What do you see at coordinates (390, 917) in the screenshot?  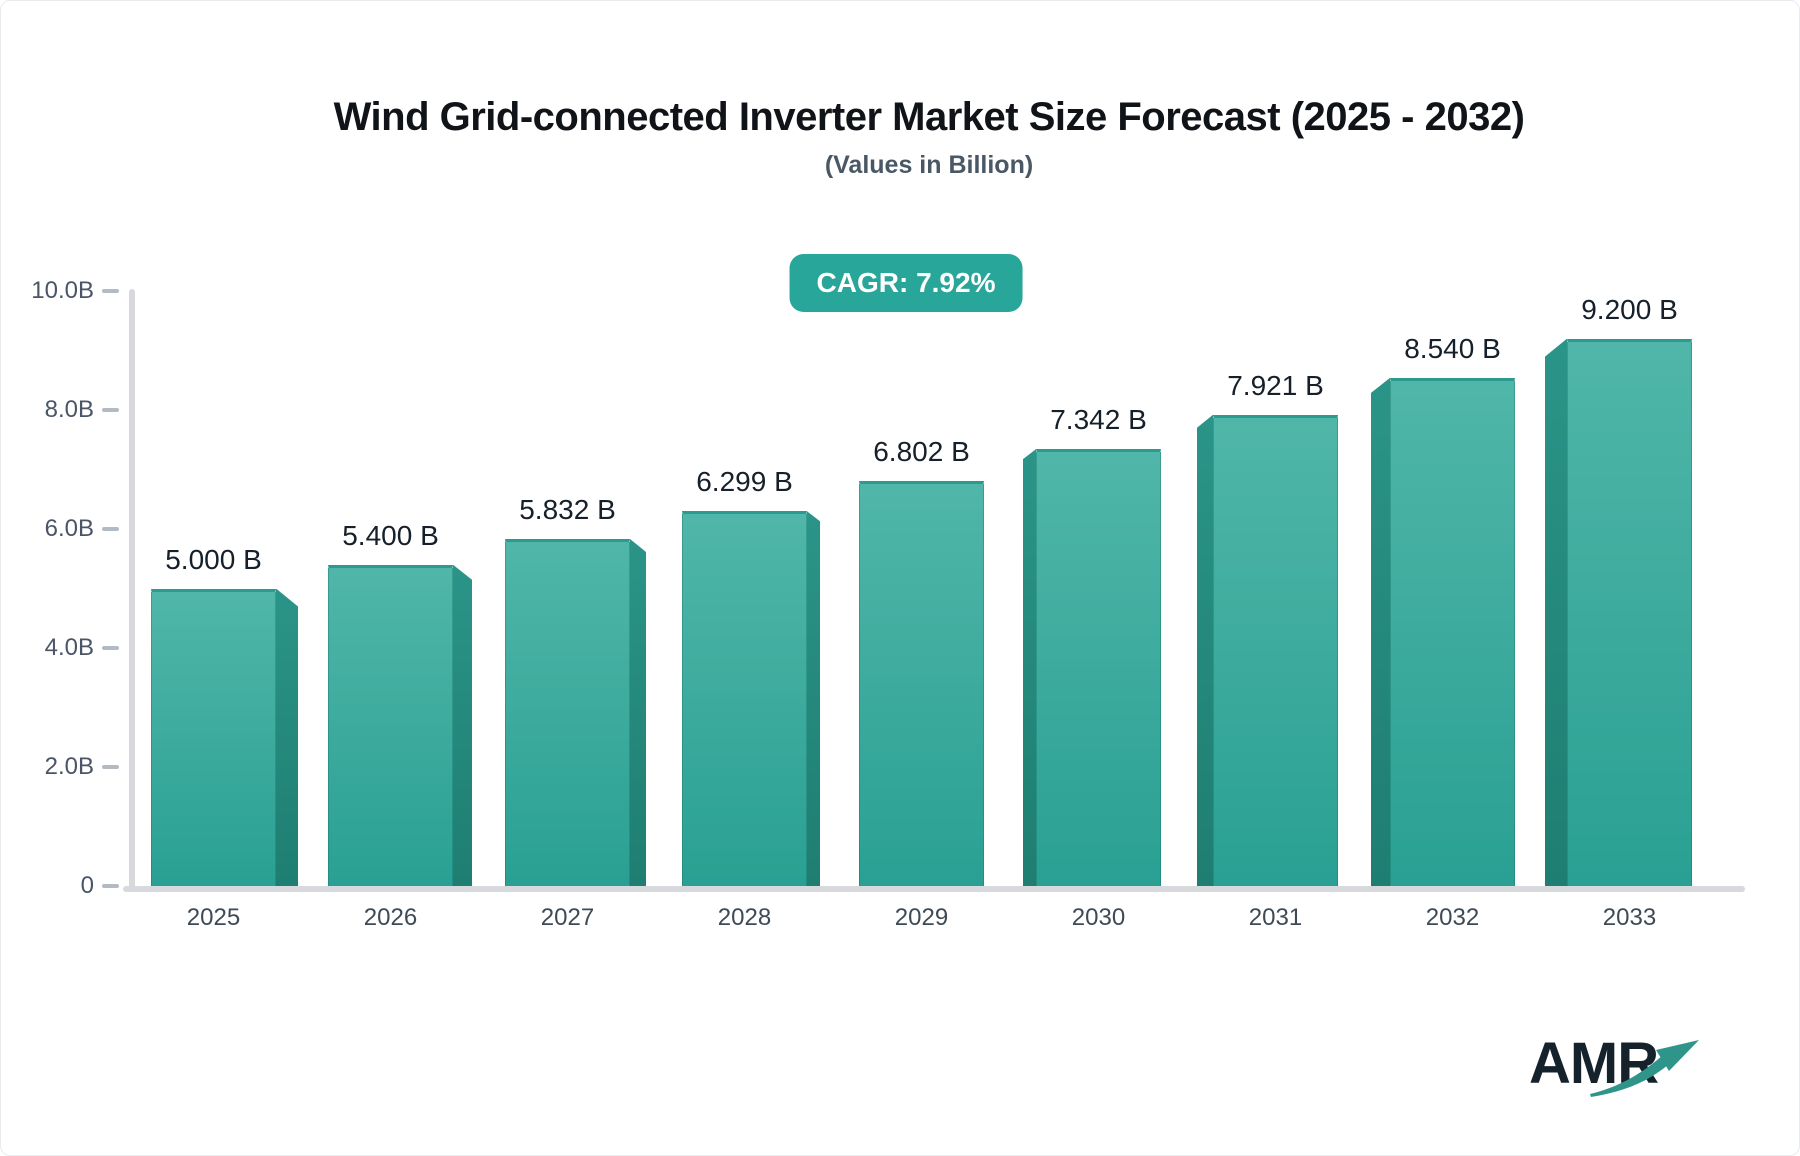 I see `x-axis-label-2026: 2026` at bounding box center [390, 917].